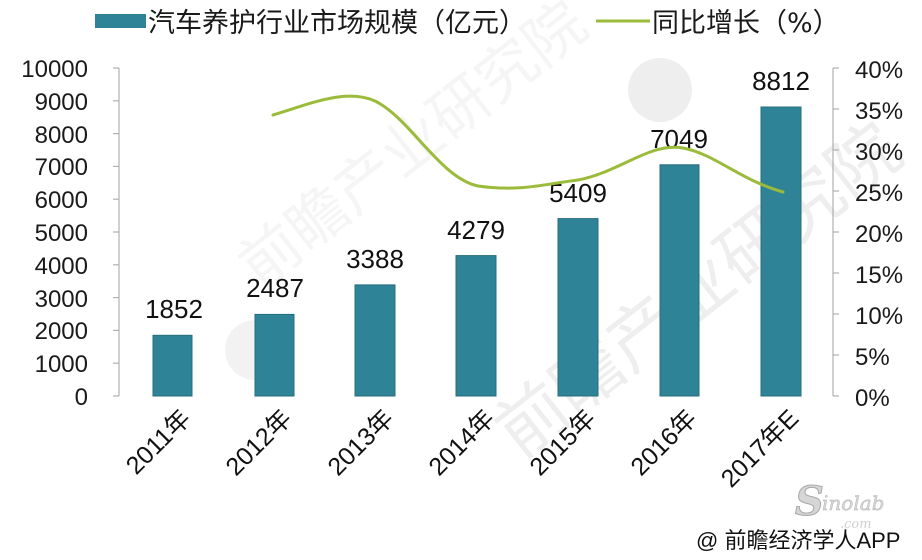  What do you see at coordinates (476, 230) in the screenshot?
I see `bar-value-label: 4279` at bounding box center [476, 230].